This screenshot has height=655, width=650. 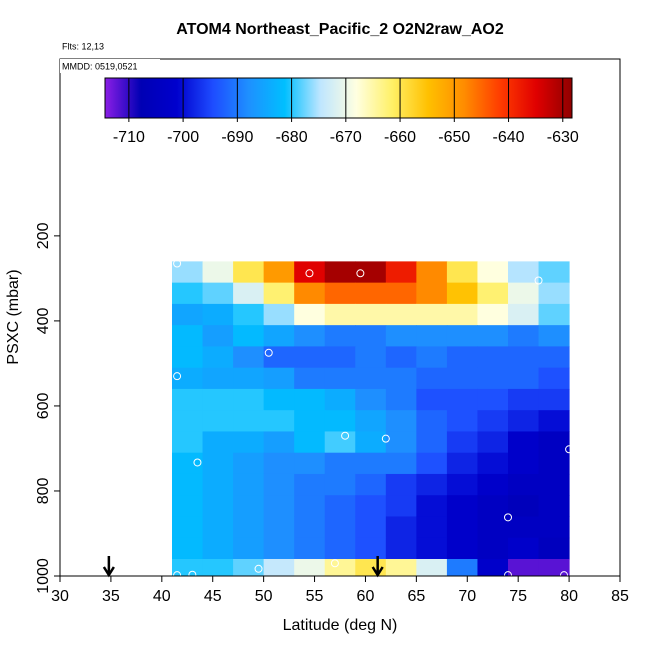 What do you see at coordinates (340, 625) in the screenshot?
I see `x-axis-label: Latitude (deg N)` at bounding box center [340, 625].